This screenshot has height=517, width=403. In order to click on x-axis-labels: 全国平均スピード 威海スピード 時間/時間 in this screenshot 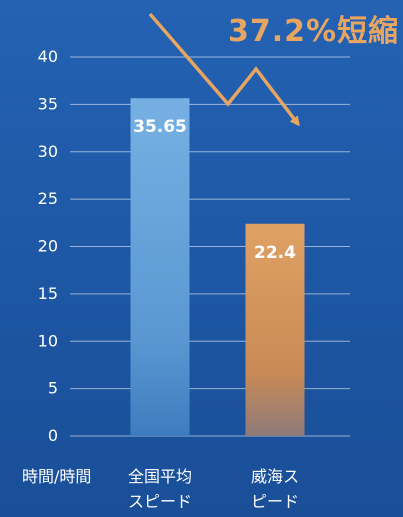, I will do `click(160, 489)`.